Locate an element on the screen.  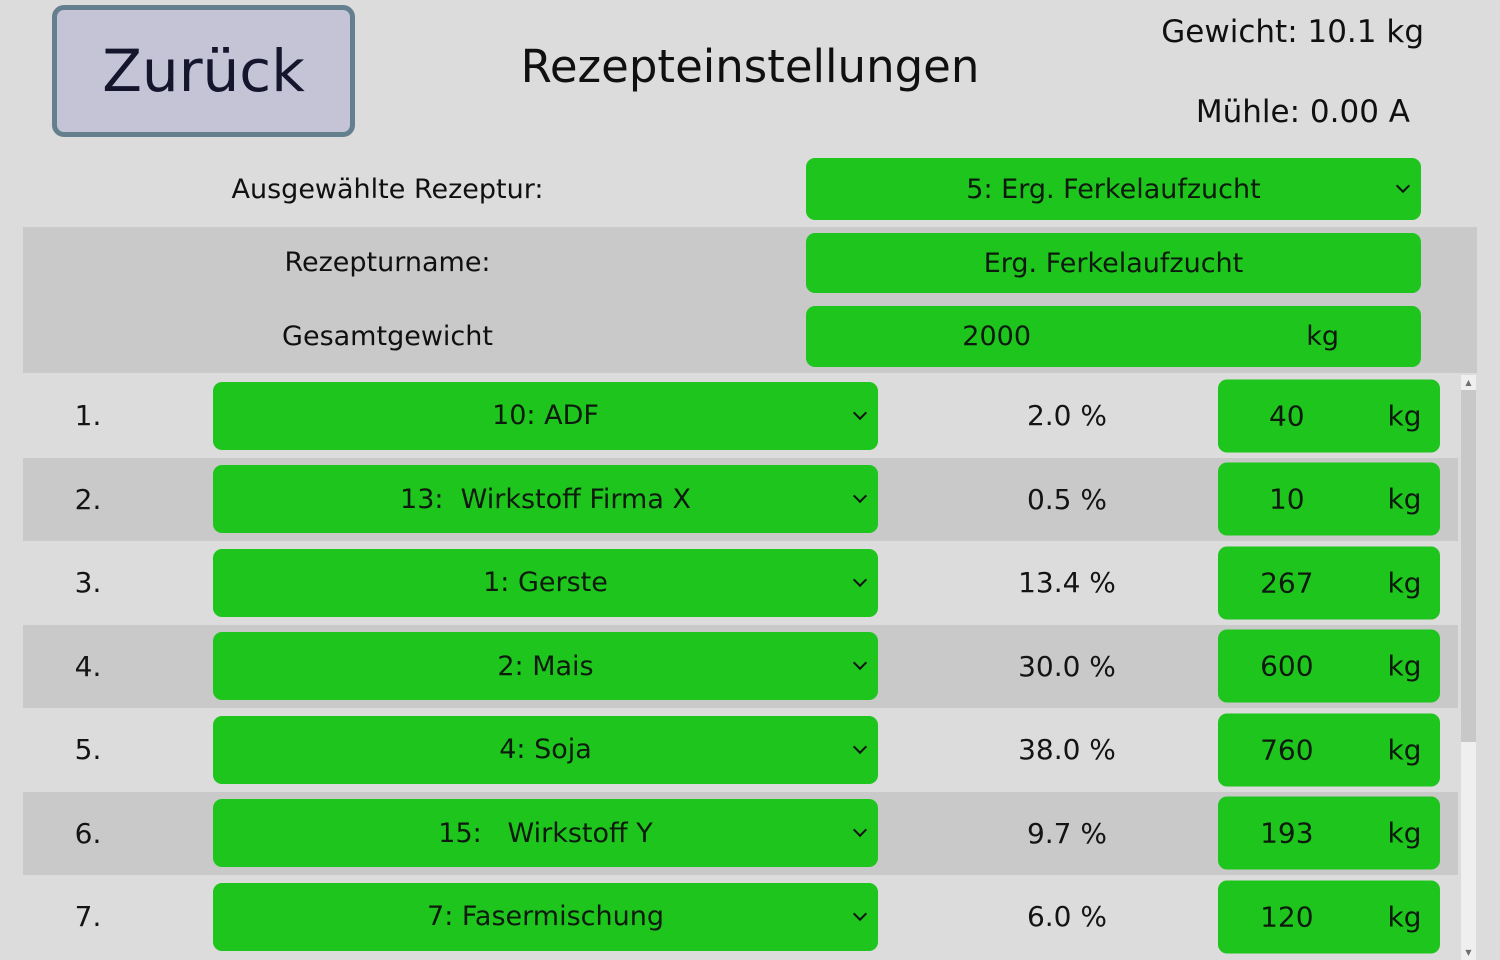
ingredient-amount-field: 267 kg is located at coordinates (1329, 583).